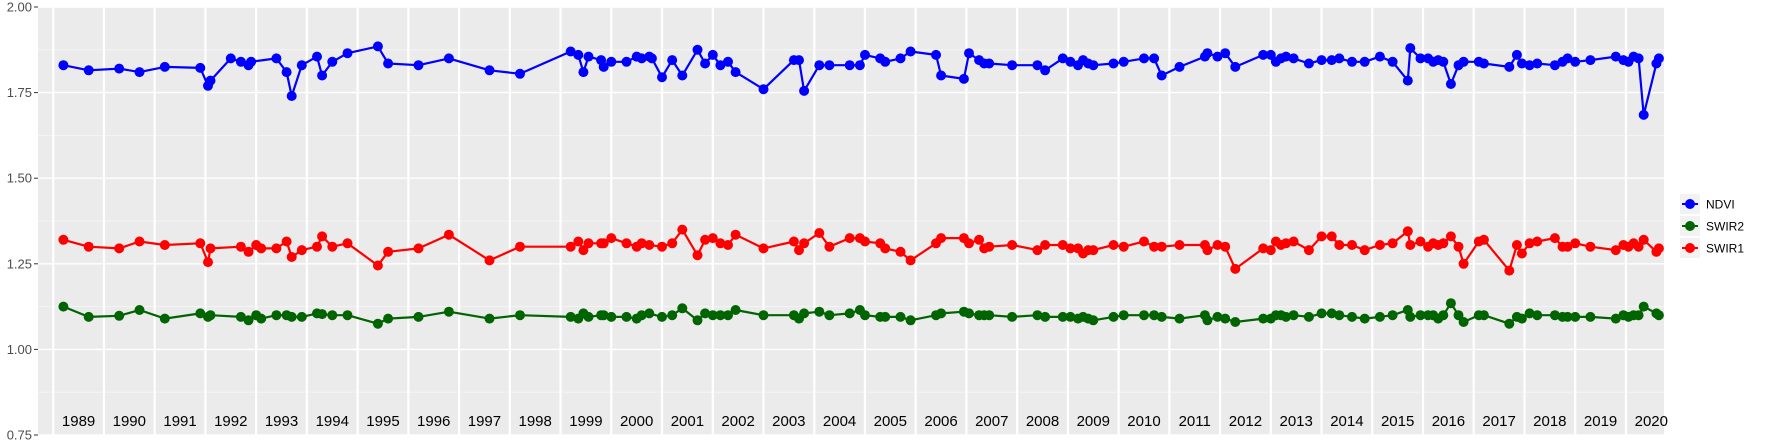  What do you see at coordinates (1143, 421) in the screenshot?
I see `year-label: 2010` at bounding box center [1143, 421].